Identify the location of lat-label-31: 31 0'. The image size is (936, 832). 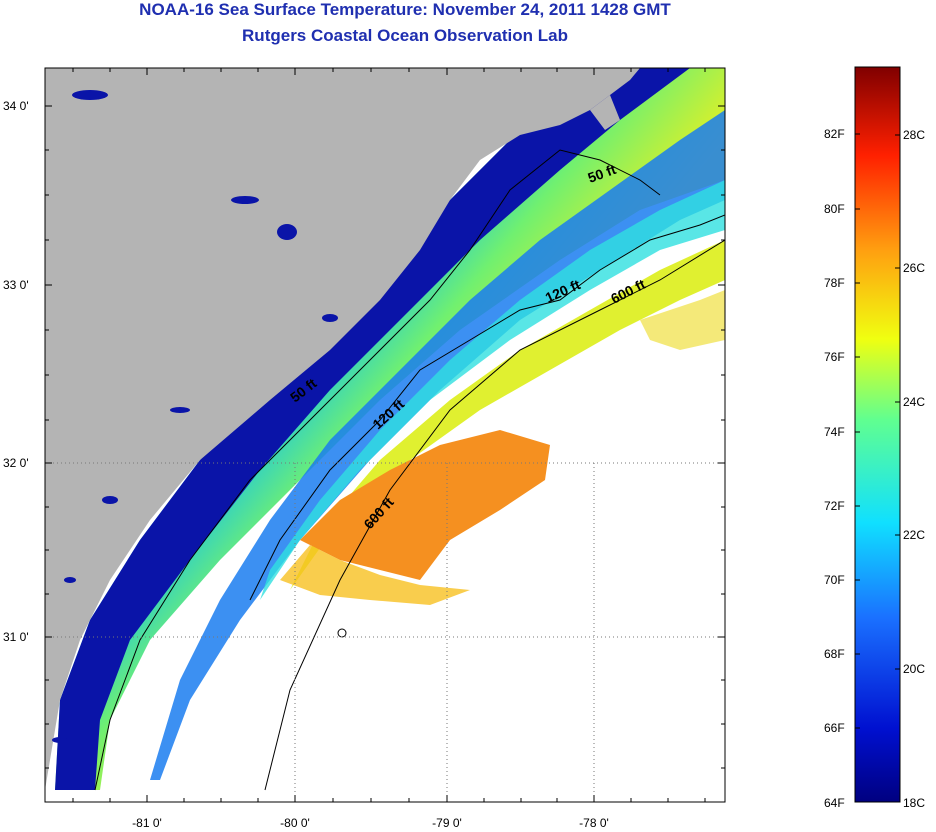
(16, 637).